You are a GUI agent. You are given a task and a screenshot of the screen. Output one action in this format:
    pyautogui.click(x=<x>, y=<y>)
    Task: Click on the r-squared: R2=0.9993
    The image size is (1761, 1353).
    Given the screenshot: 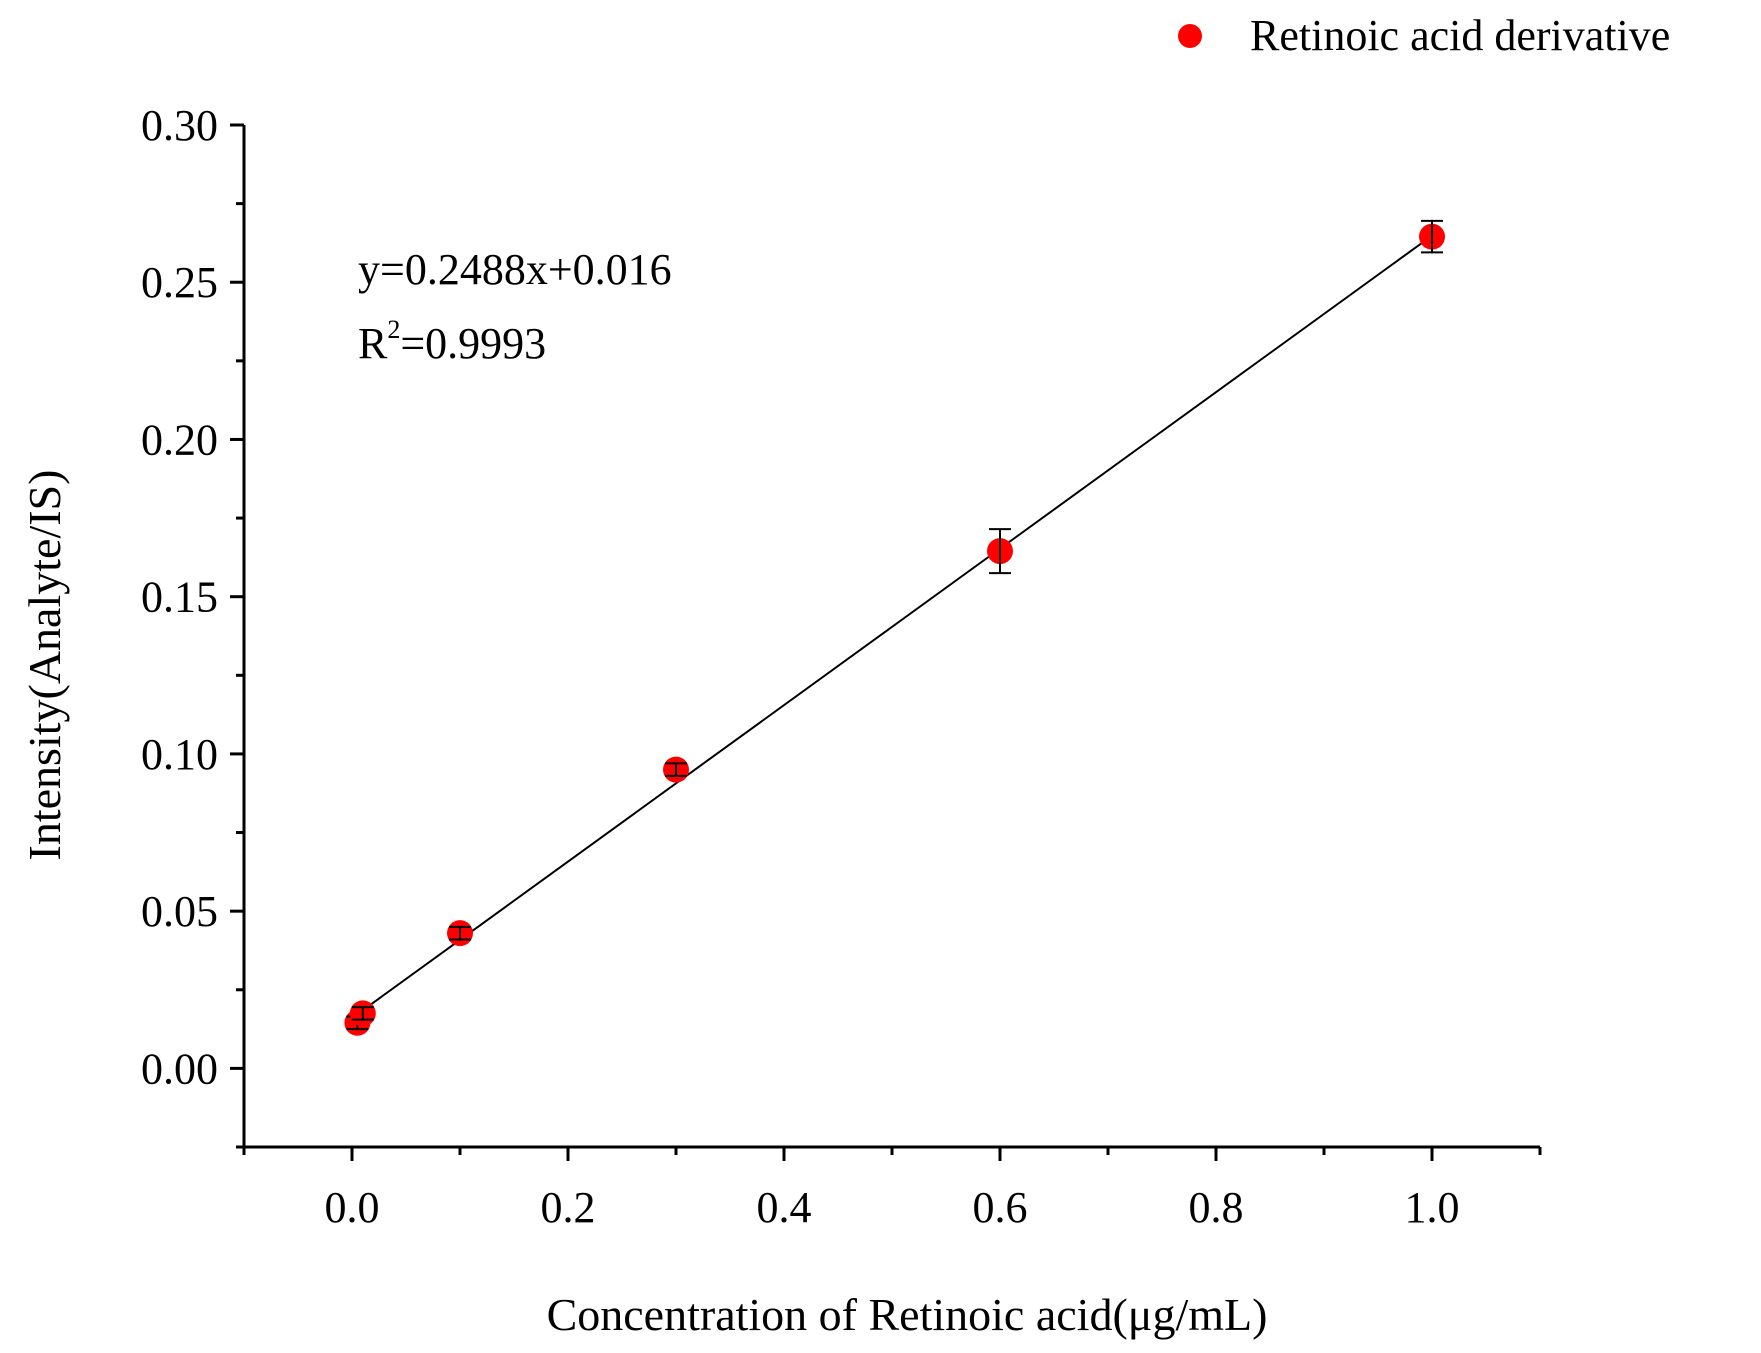 What is the action you would take?
    pyautogui.click(x=452, y=341)
    